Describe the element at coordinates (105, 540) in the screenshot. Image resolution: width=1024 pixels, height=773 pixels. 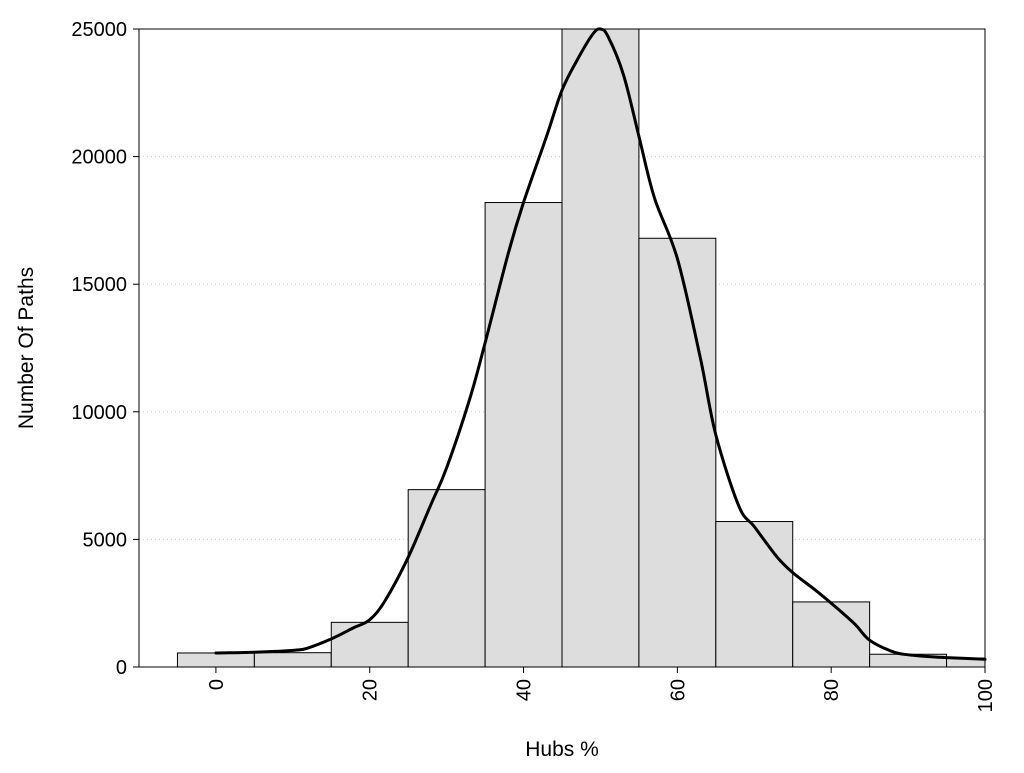
I see `y-tick-label: 5000` at that location.